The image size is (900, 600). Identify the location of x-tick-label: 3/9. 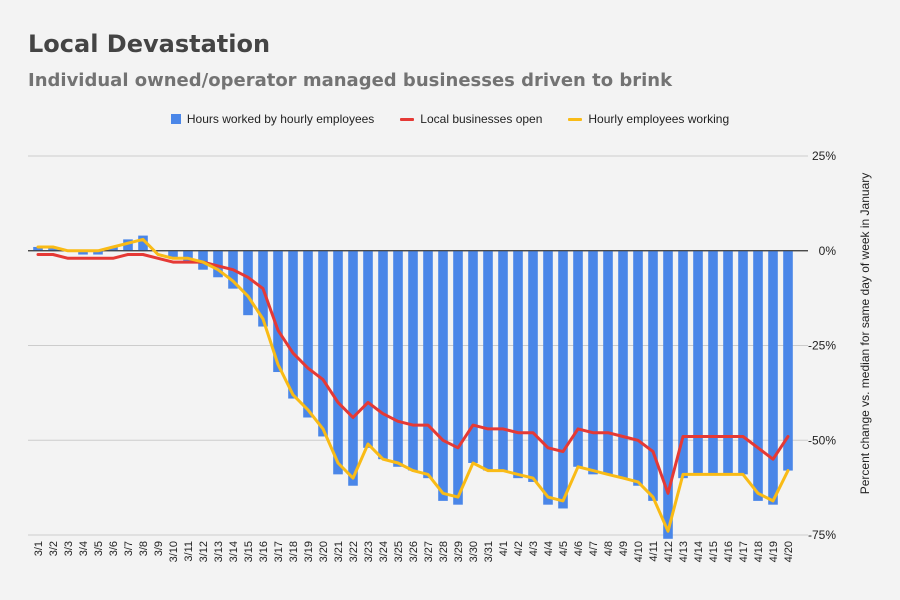
(159, 548).